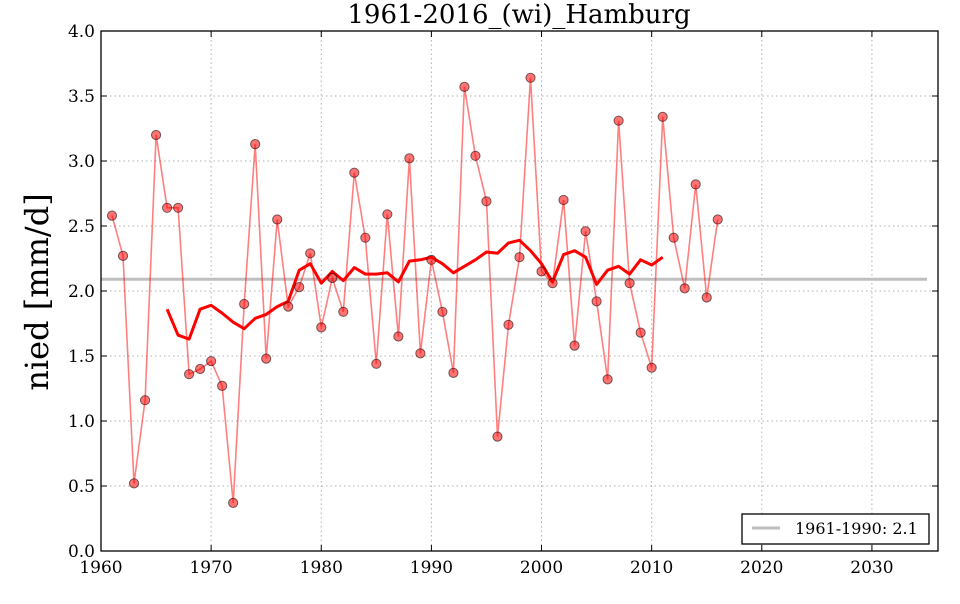 The image size is (960, 604). I want to click on y-tick-label: 0.5, so click(81, 487).